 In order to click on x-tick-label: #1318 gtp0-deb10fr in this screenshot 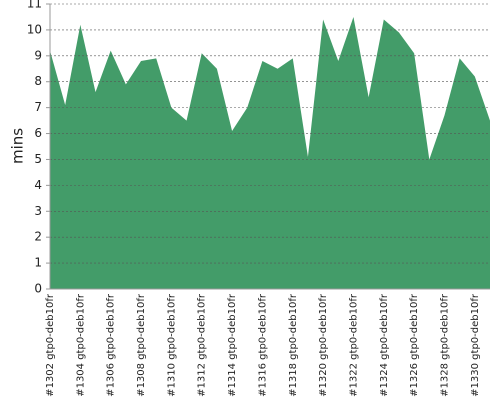, I will do `click(293, 345)`.